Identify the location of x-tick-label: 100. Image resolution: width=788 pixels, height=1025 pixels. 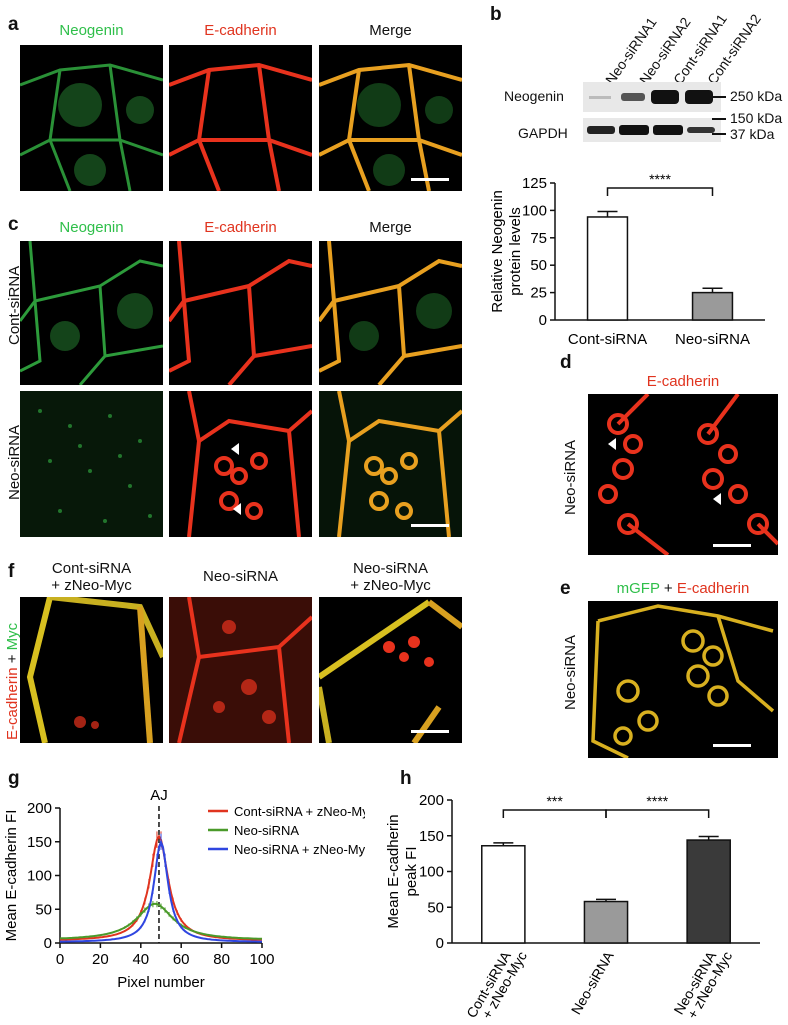
(261, 959).